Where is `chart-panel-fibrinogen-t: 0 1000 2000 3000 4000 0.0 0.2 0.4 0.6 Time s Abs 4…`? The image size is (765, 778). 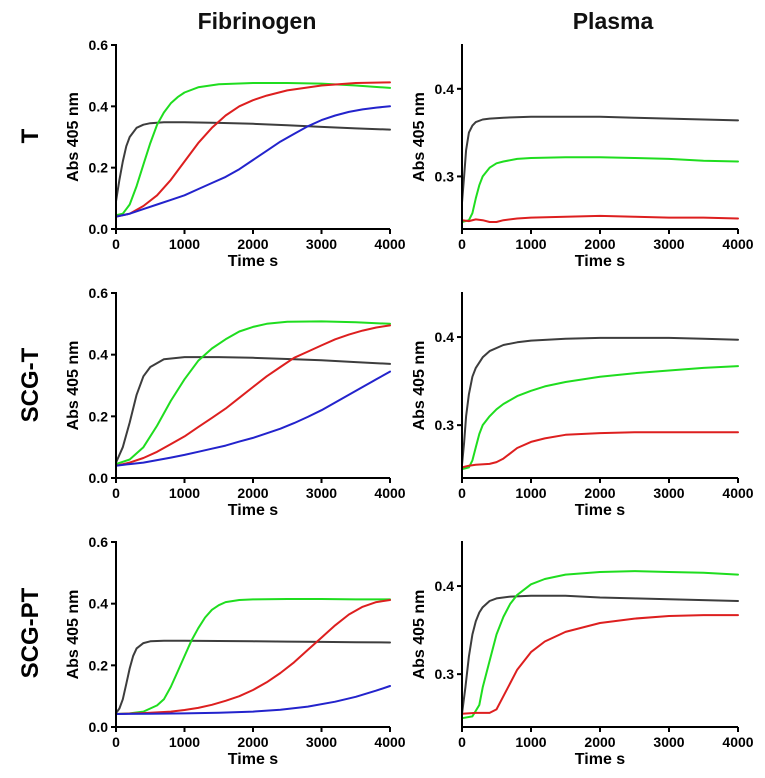
chart-panel-fibrinogen-t: 0 1000 2000 3000 4000 0.0 0.2 0.4 0.6 Time s Abs 4… is located at coordinates (235, 153).